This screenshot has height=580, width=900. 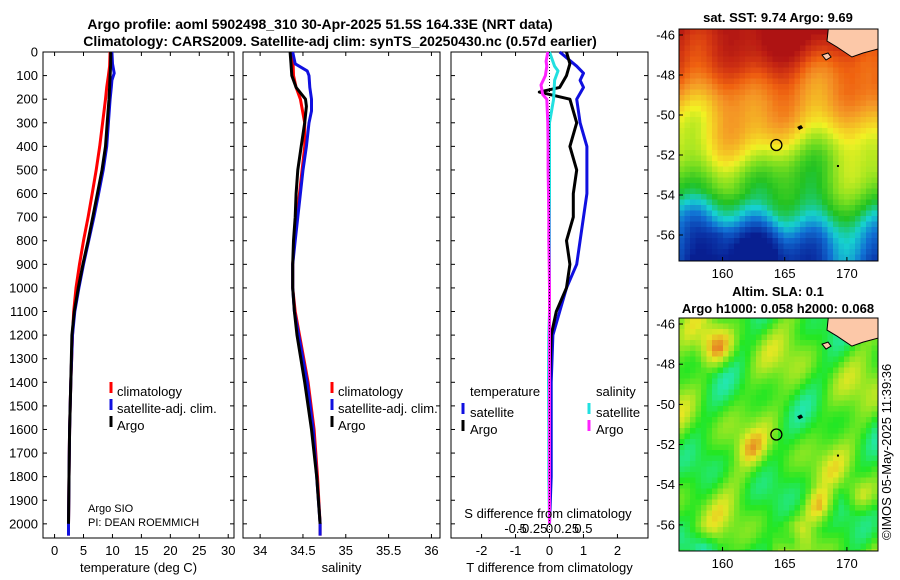 What do you see at coordinates (112, 550) in the screenshot?
I see `x-tick-label: 10` at bounding box center [112, 550].